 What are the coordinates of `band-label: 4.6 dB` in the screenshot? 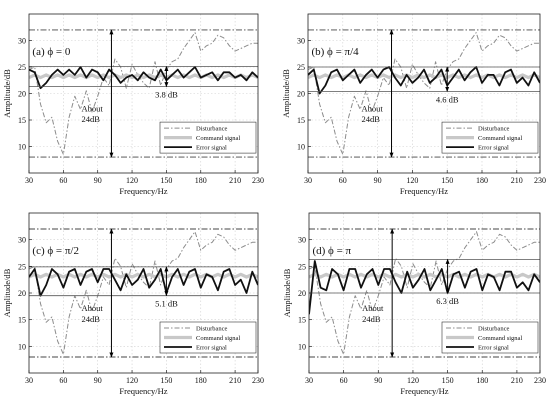 It's located at (447, 99).